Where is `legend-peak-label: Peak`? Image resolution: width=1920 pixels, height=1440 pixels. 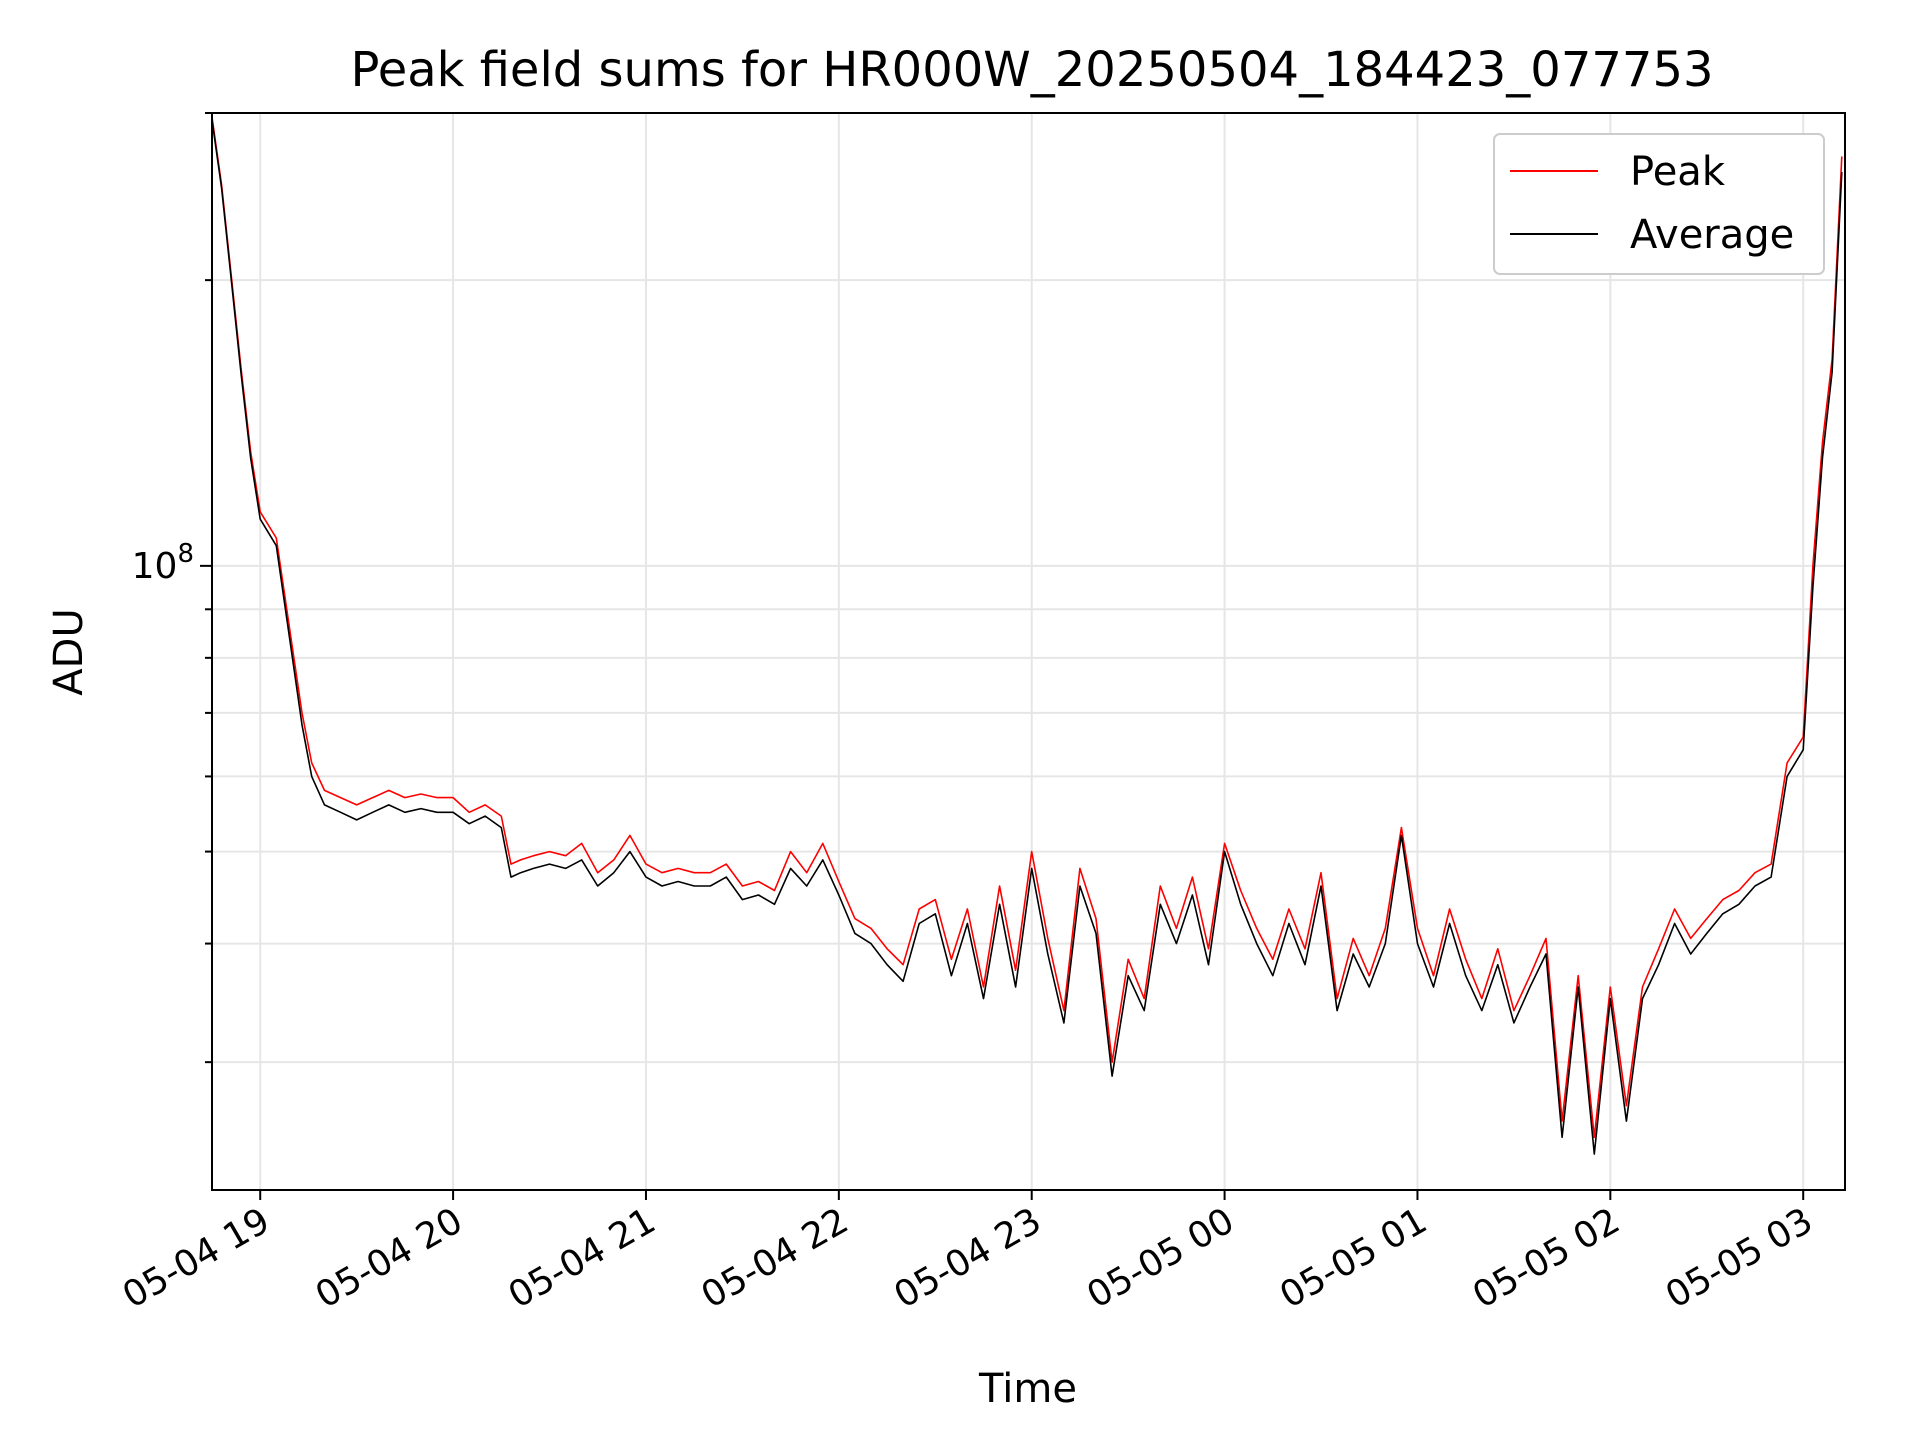 legend-peak-label: Peak is located at coordinates (1678, 172).